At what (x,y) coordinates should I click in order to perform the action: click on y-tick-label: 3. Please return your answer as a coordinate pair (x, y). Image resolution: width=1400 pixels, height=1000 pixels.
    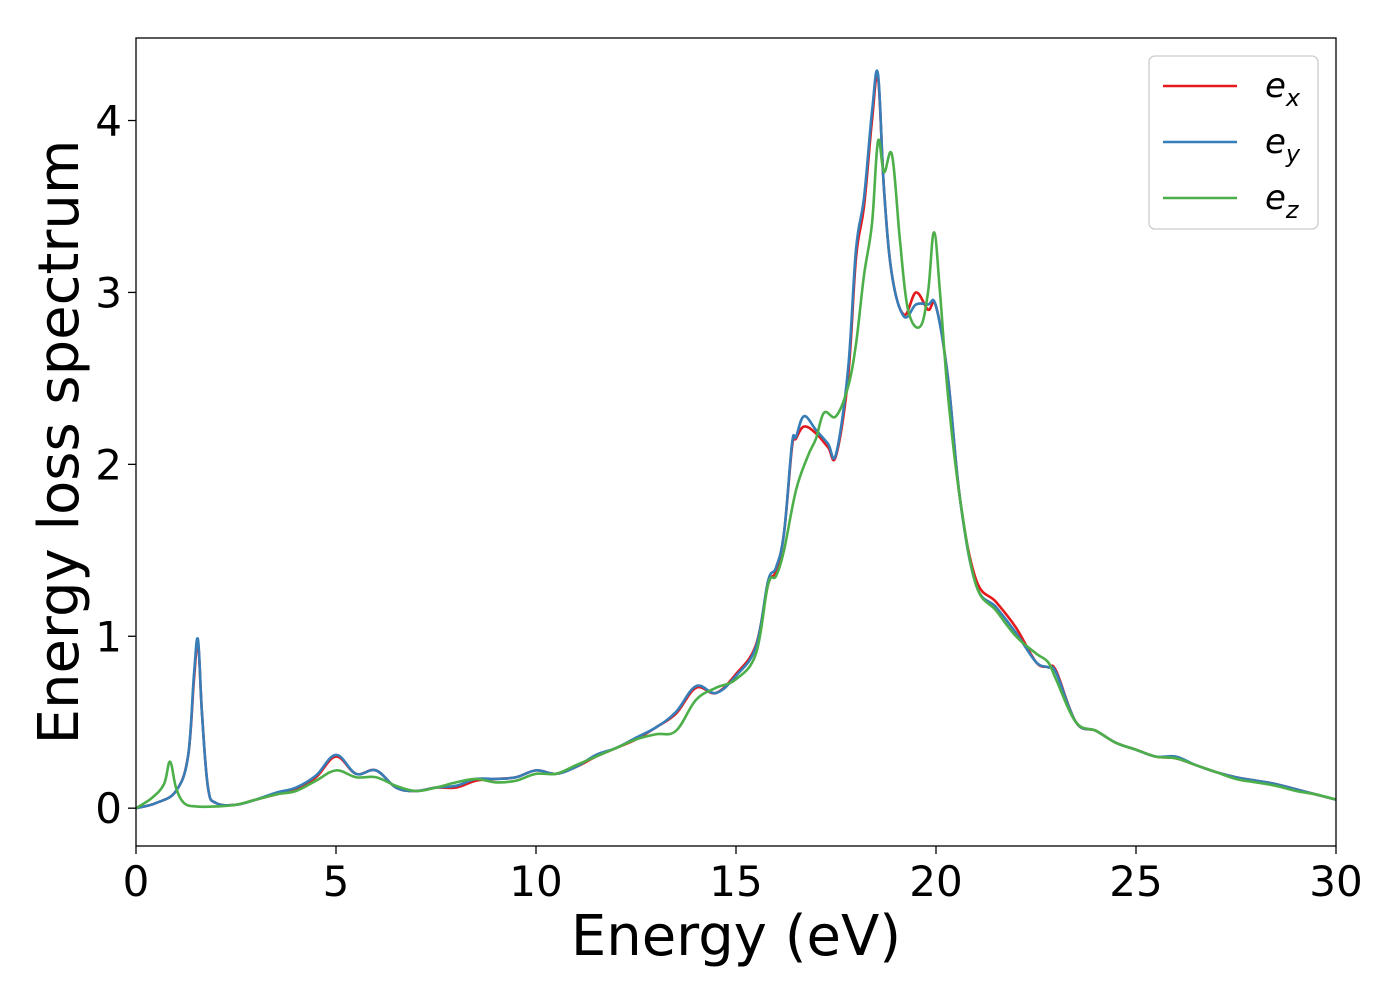
    Looking at the image, I should click on (108, 292).